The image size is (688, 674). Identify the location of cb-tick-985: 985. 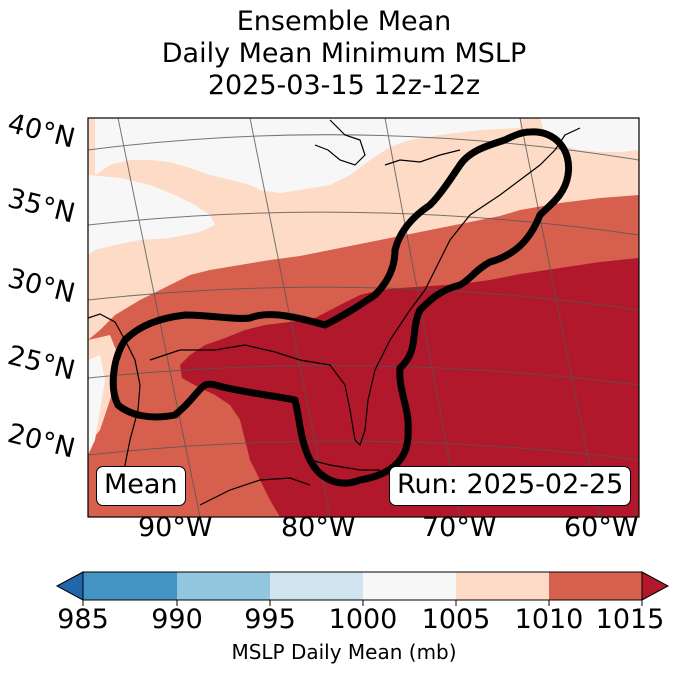
(83, 619).